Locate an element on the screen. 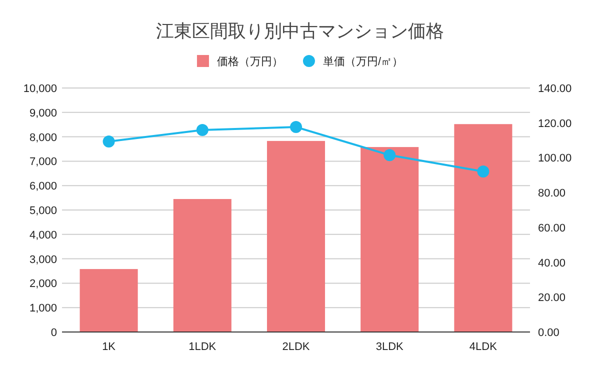 The height and width of the screenshot is (371, 600). y2-tick-label: 120.00 is located at coordinates (555, 124).